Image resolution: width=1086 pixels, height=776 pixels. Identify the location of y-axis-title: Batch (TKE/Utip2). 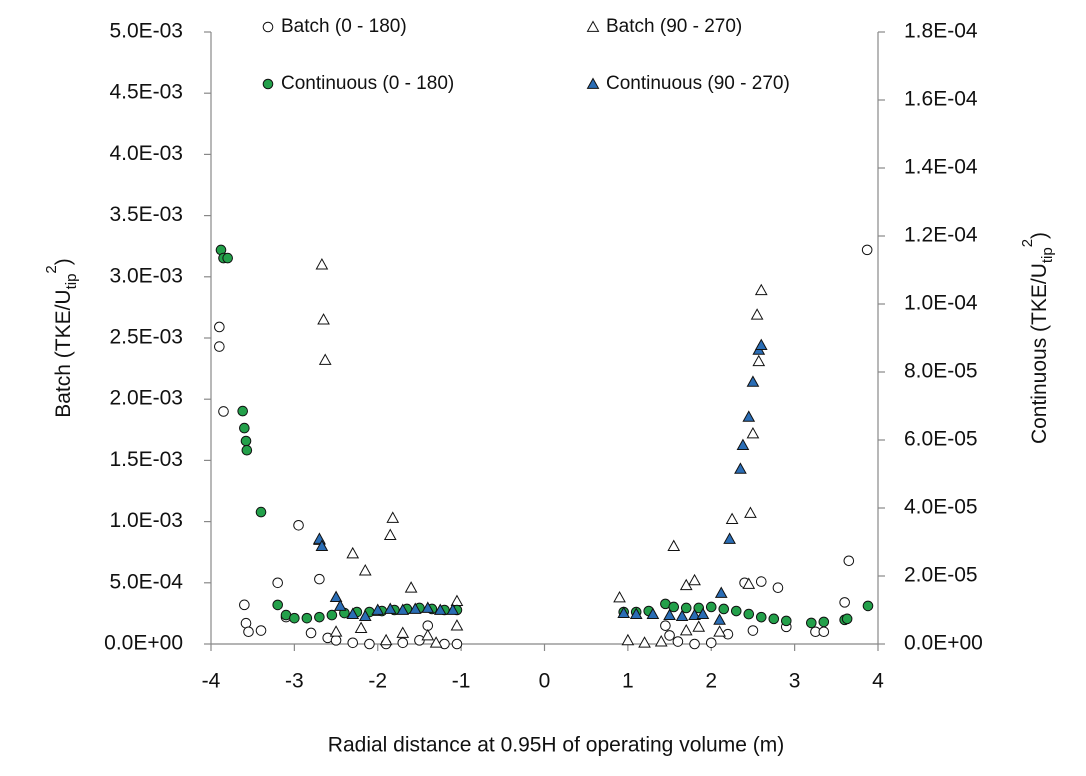
(61, 338).